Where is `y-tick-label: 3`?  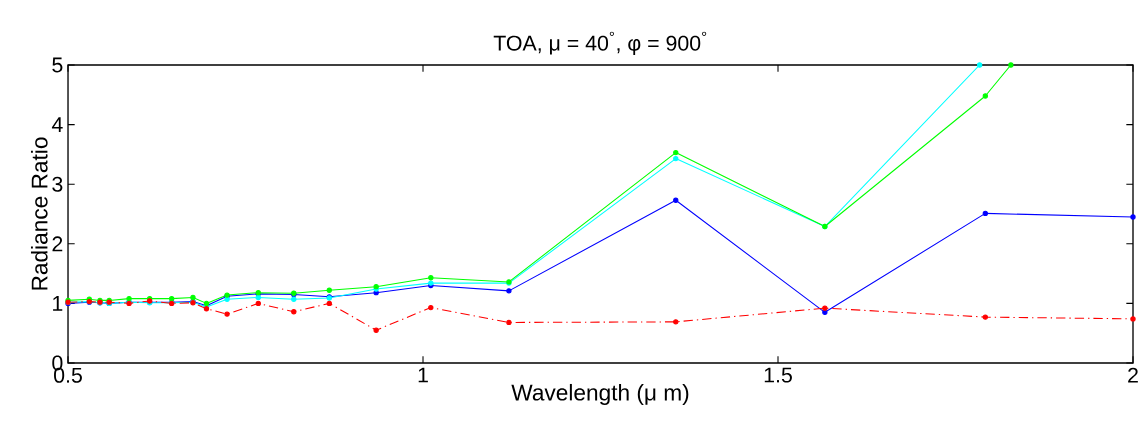 y-tick-label: 3 is located at coordinates (57, 184).